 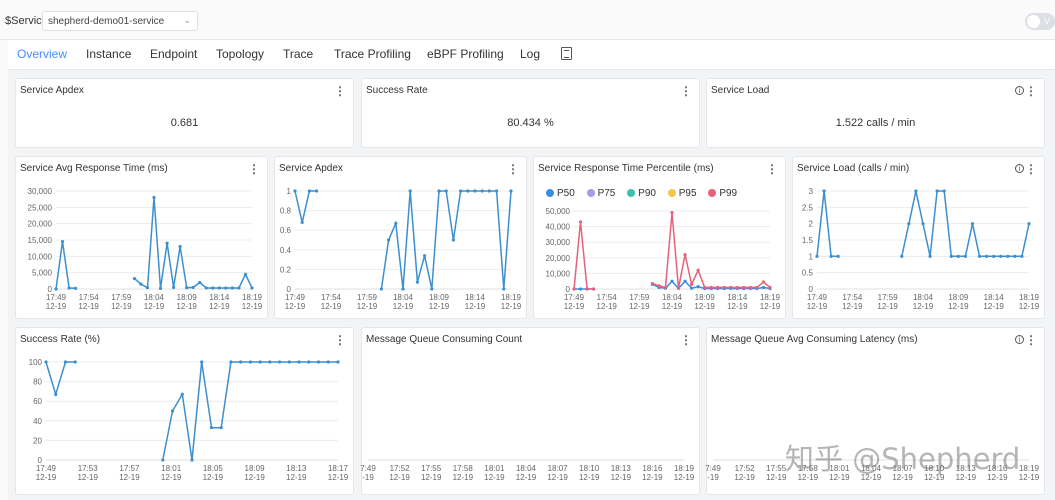 I want to click on x-tick-label: 17:58 12-19, so click(x=463, y=473).